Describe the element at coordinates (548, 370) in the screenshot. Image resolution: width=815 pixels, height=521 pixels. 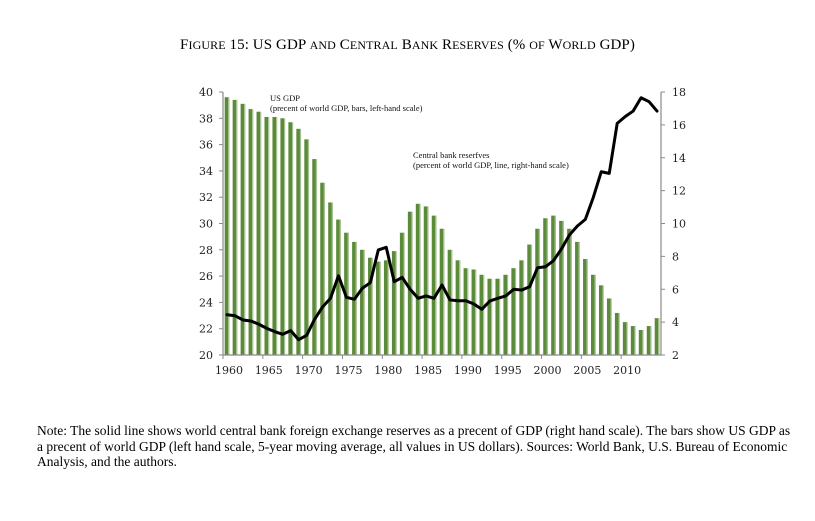
I see `x-tick-label: 2000` at that location.